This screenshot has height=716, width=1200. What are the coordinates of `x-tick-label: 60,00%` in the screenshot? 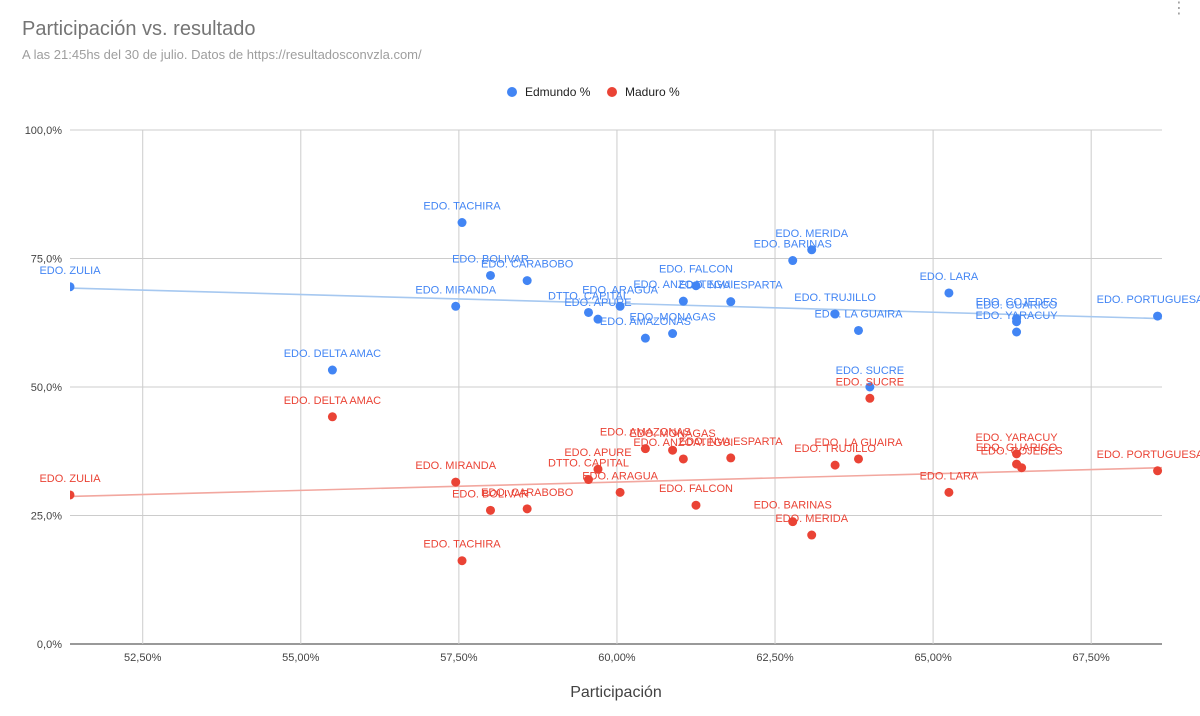 It's located at (617, 658).